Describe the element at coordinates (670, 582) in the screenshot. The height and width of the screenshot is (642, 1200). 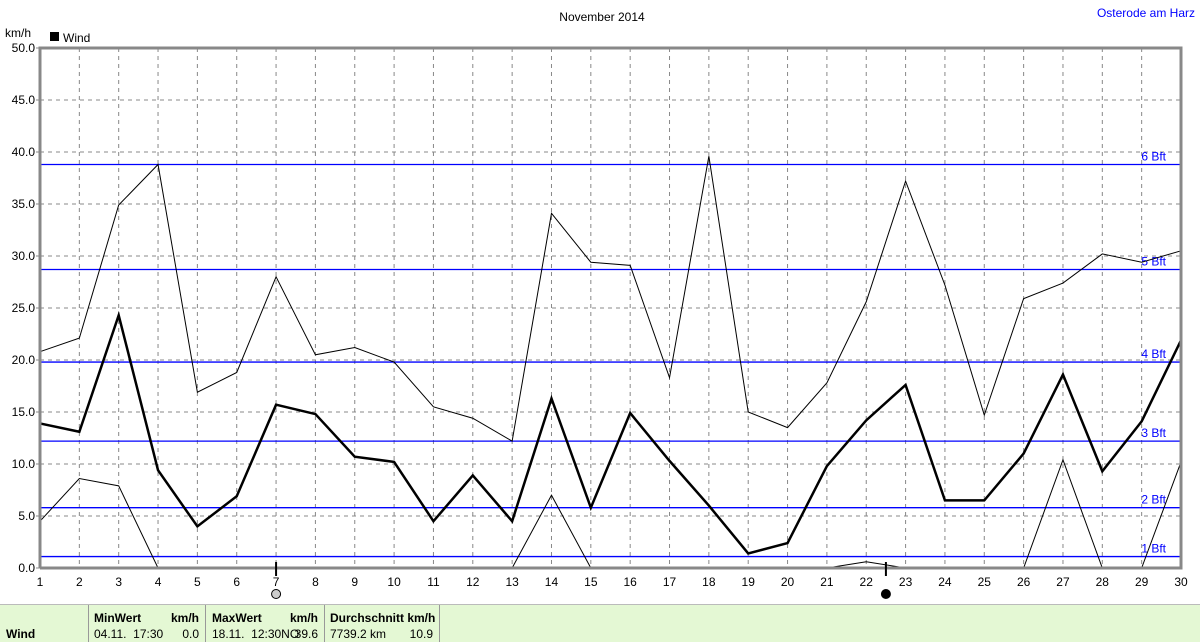
I see `x-tick-label: 17` at that location.